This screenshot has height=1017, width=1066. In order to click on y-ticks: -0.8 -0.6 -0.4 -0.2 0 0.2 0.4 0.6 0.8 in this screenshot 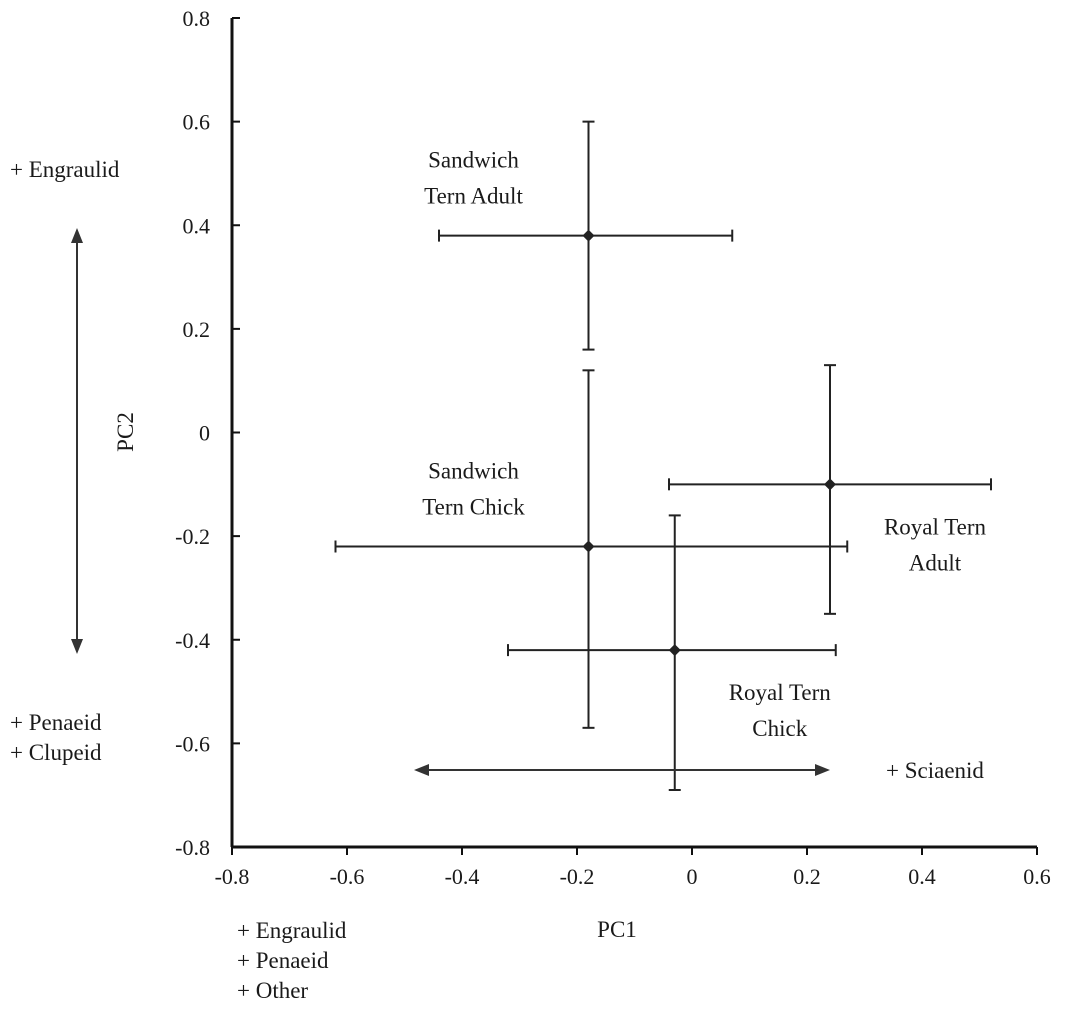, I will do `click(207, 433)`.